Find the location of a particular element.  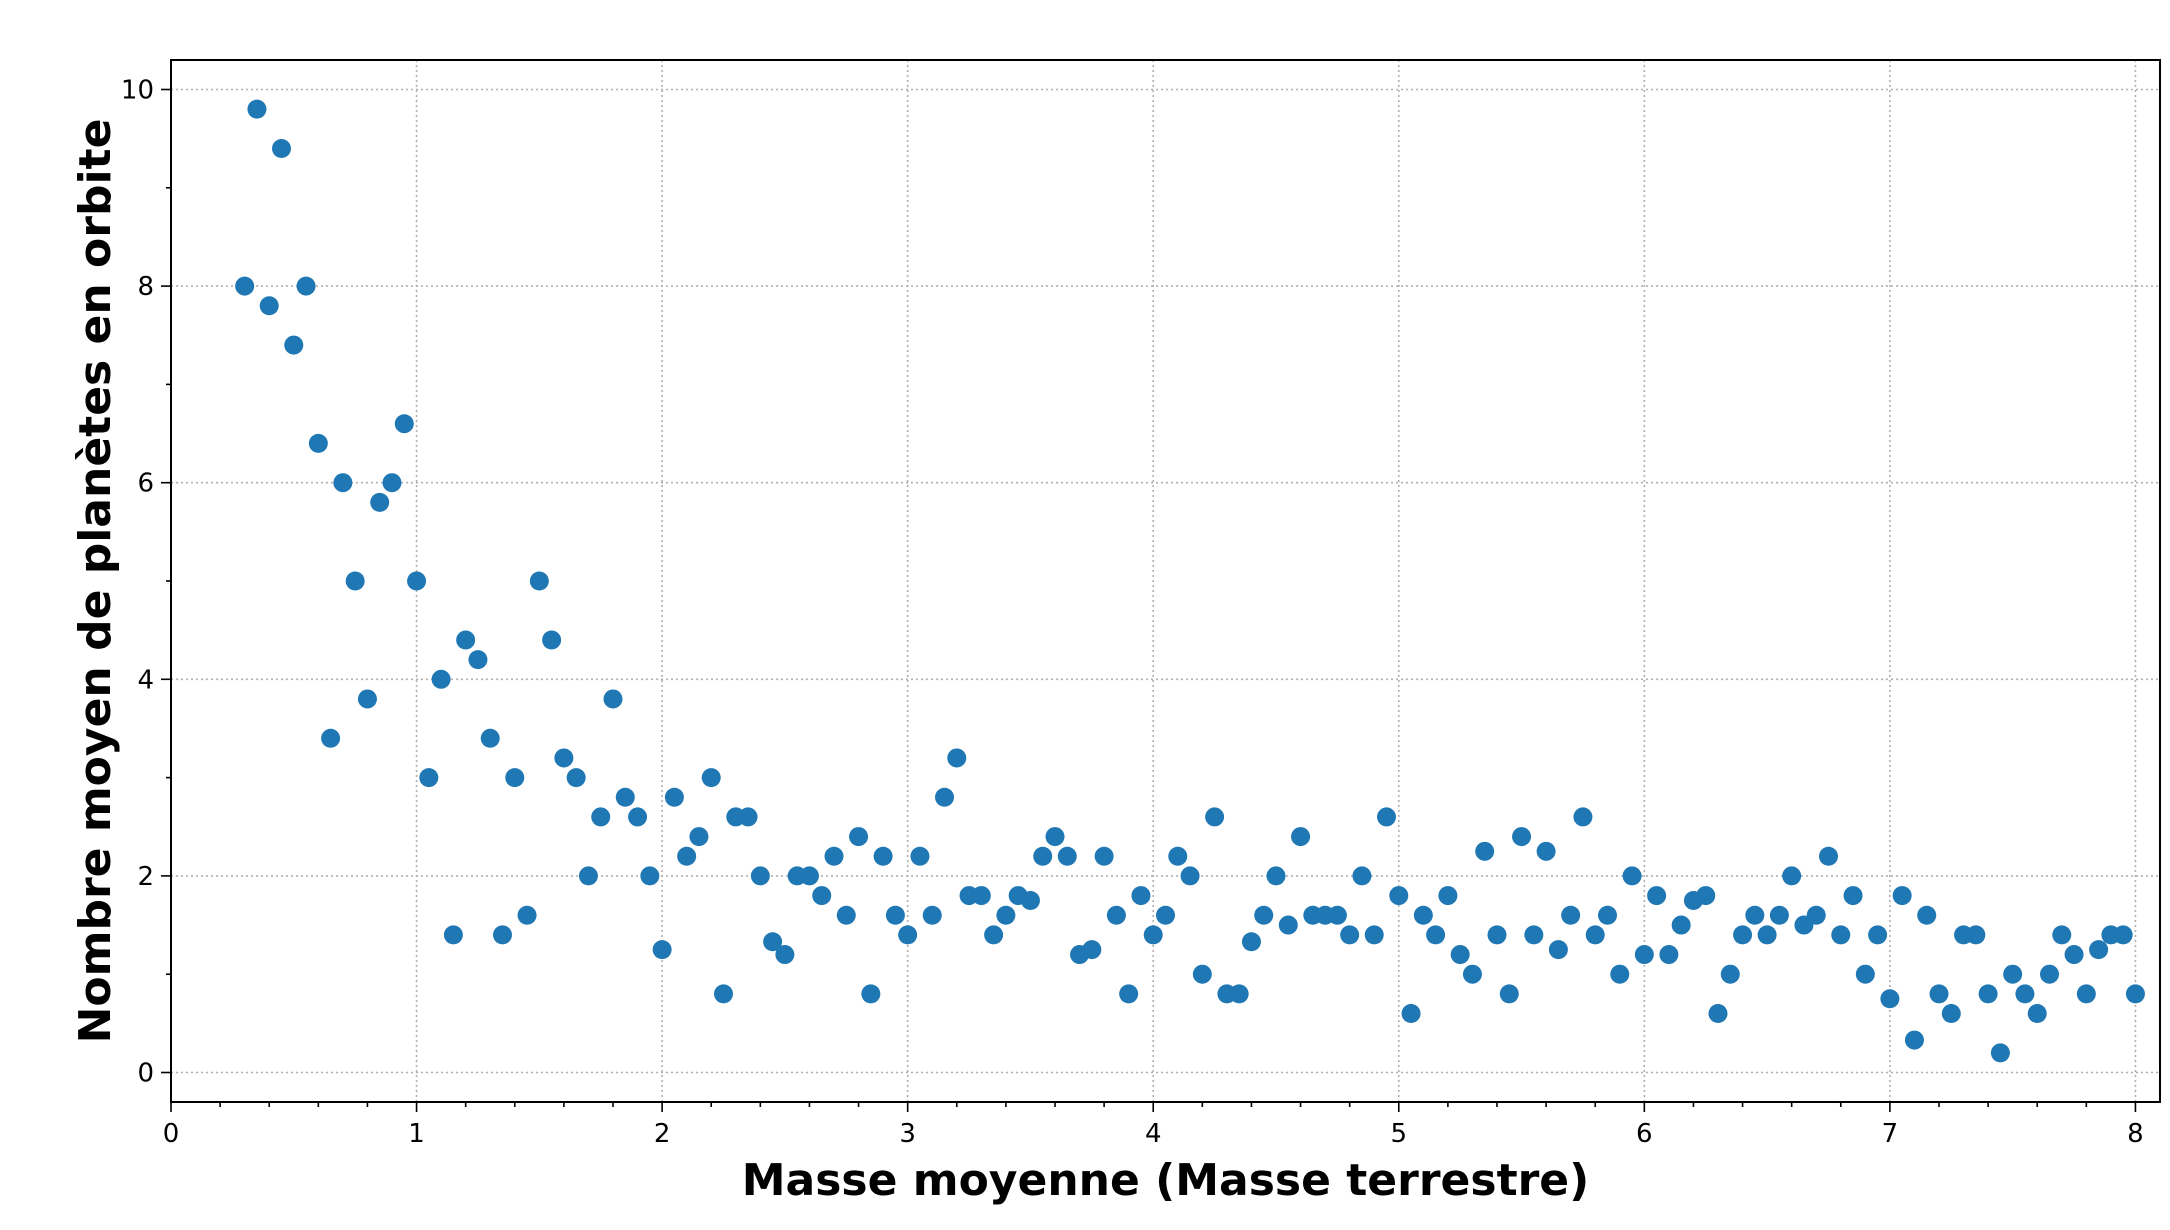

x-tick-label: 5 is located at coordinates (1399, 1134).